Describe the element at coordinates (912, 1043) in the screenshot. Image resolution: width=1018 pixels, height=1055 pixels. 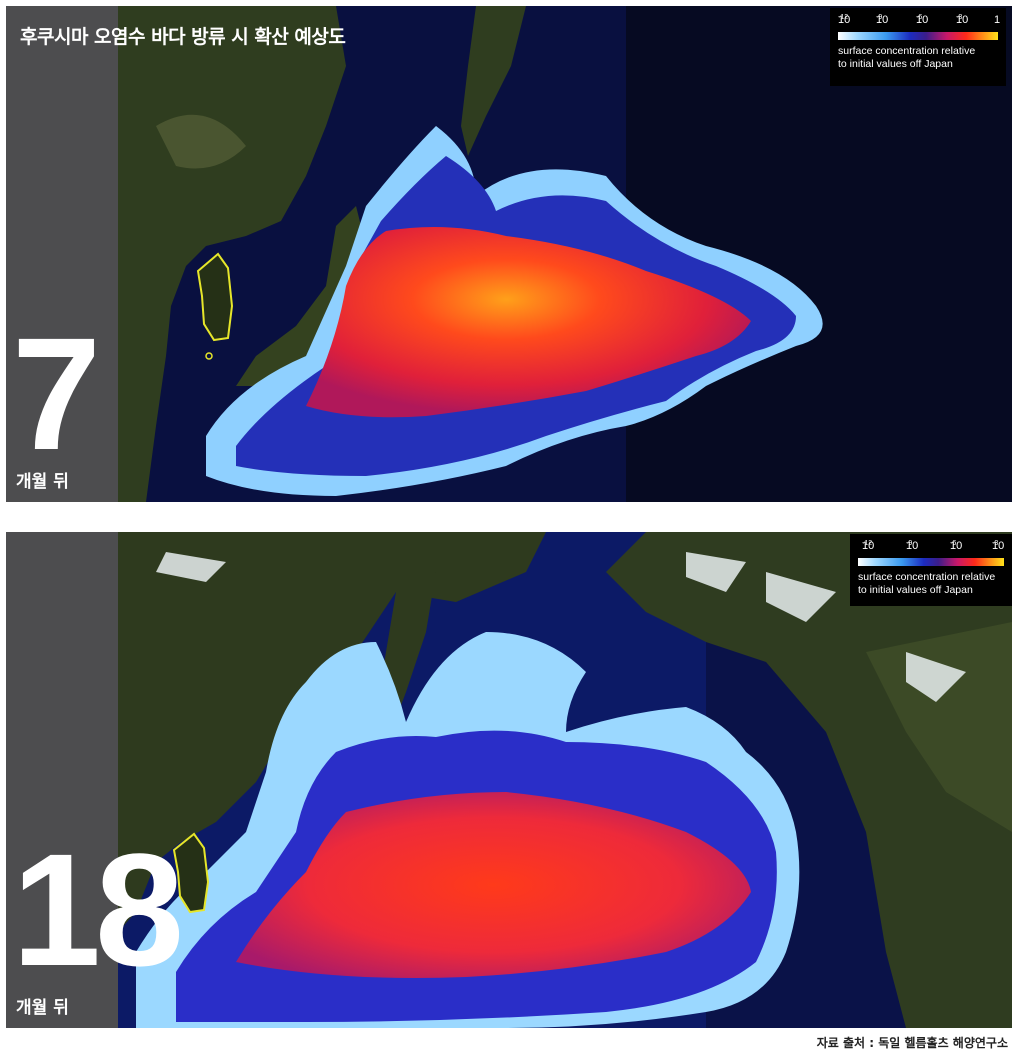
I see `source-credit: 자료 출처 : 독일 헬름홀츠 해양연구소` at that location.